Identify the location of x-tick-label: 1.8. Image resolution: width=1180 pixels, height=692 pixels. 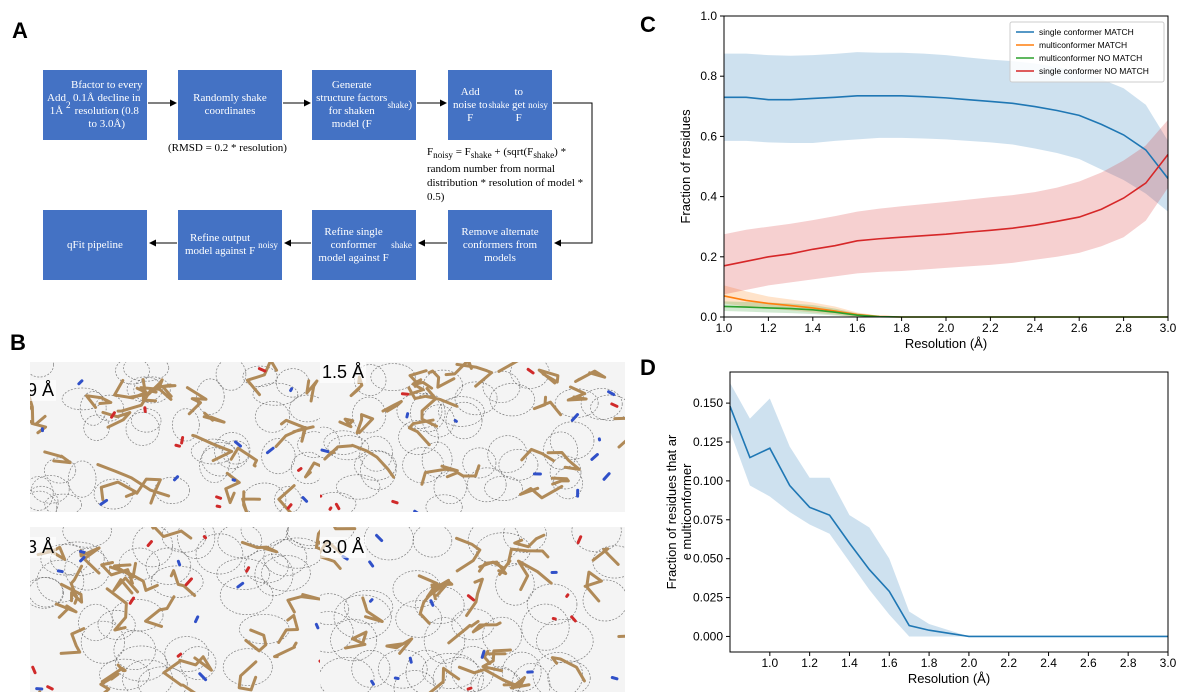
(901, 328).